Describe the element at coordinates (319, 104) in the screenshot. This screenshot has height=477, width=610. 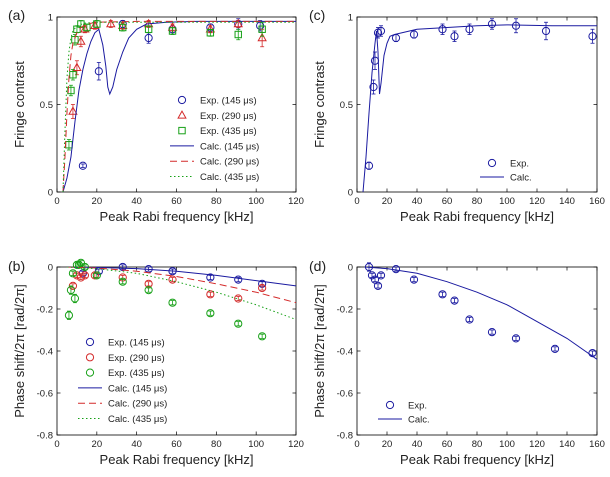
I see `y-axis-label: Fringe contrast` at that location.